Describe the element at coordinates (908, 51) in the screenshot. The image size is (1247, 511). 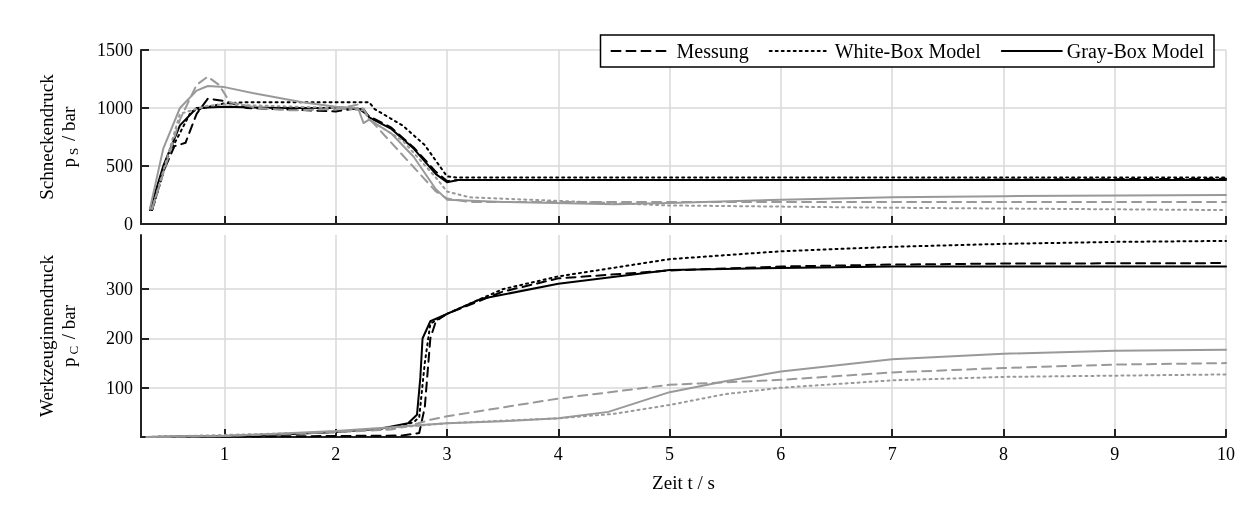
I see `legend-label: White-Box Model` at that location.